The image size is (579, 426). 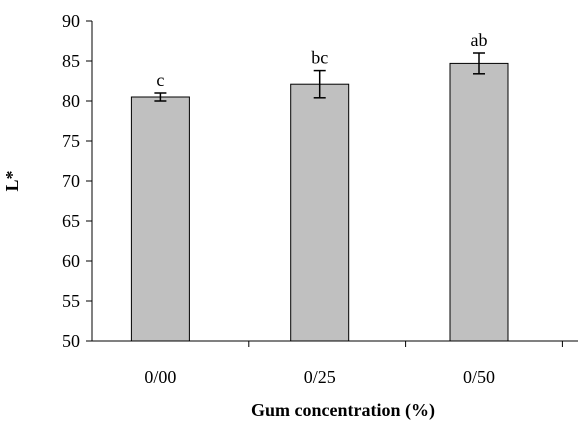 I want to click on significance-labels: cbcaba, so click(x=322, y=60).